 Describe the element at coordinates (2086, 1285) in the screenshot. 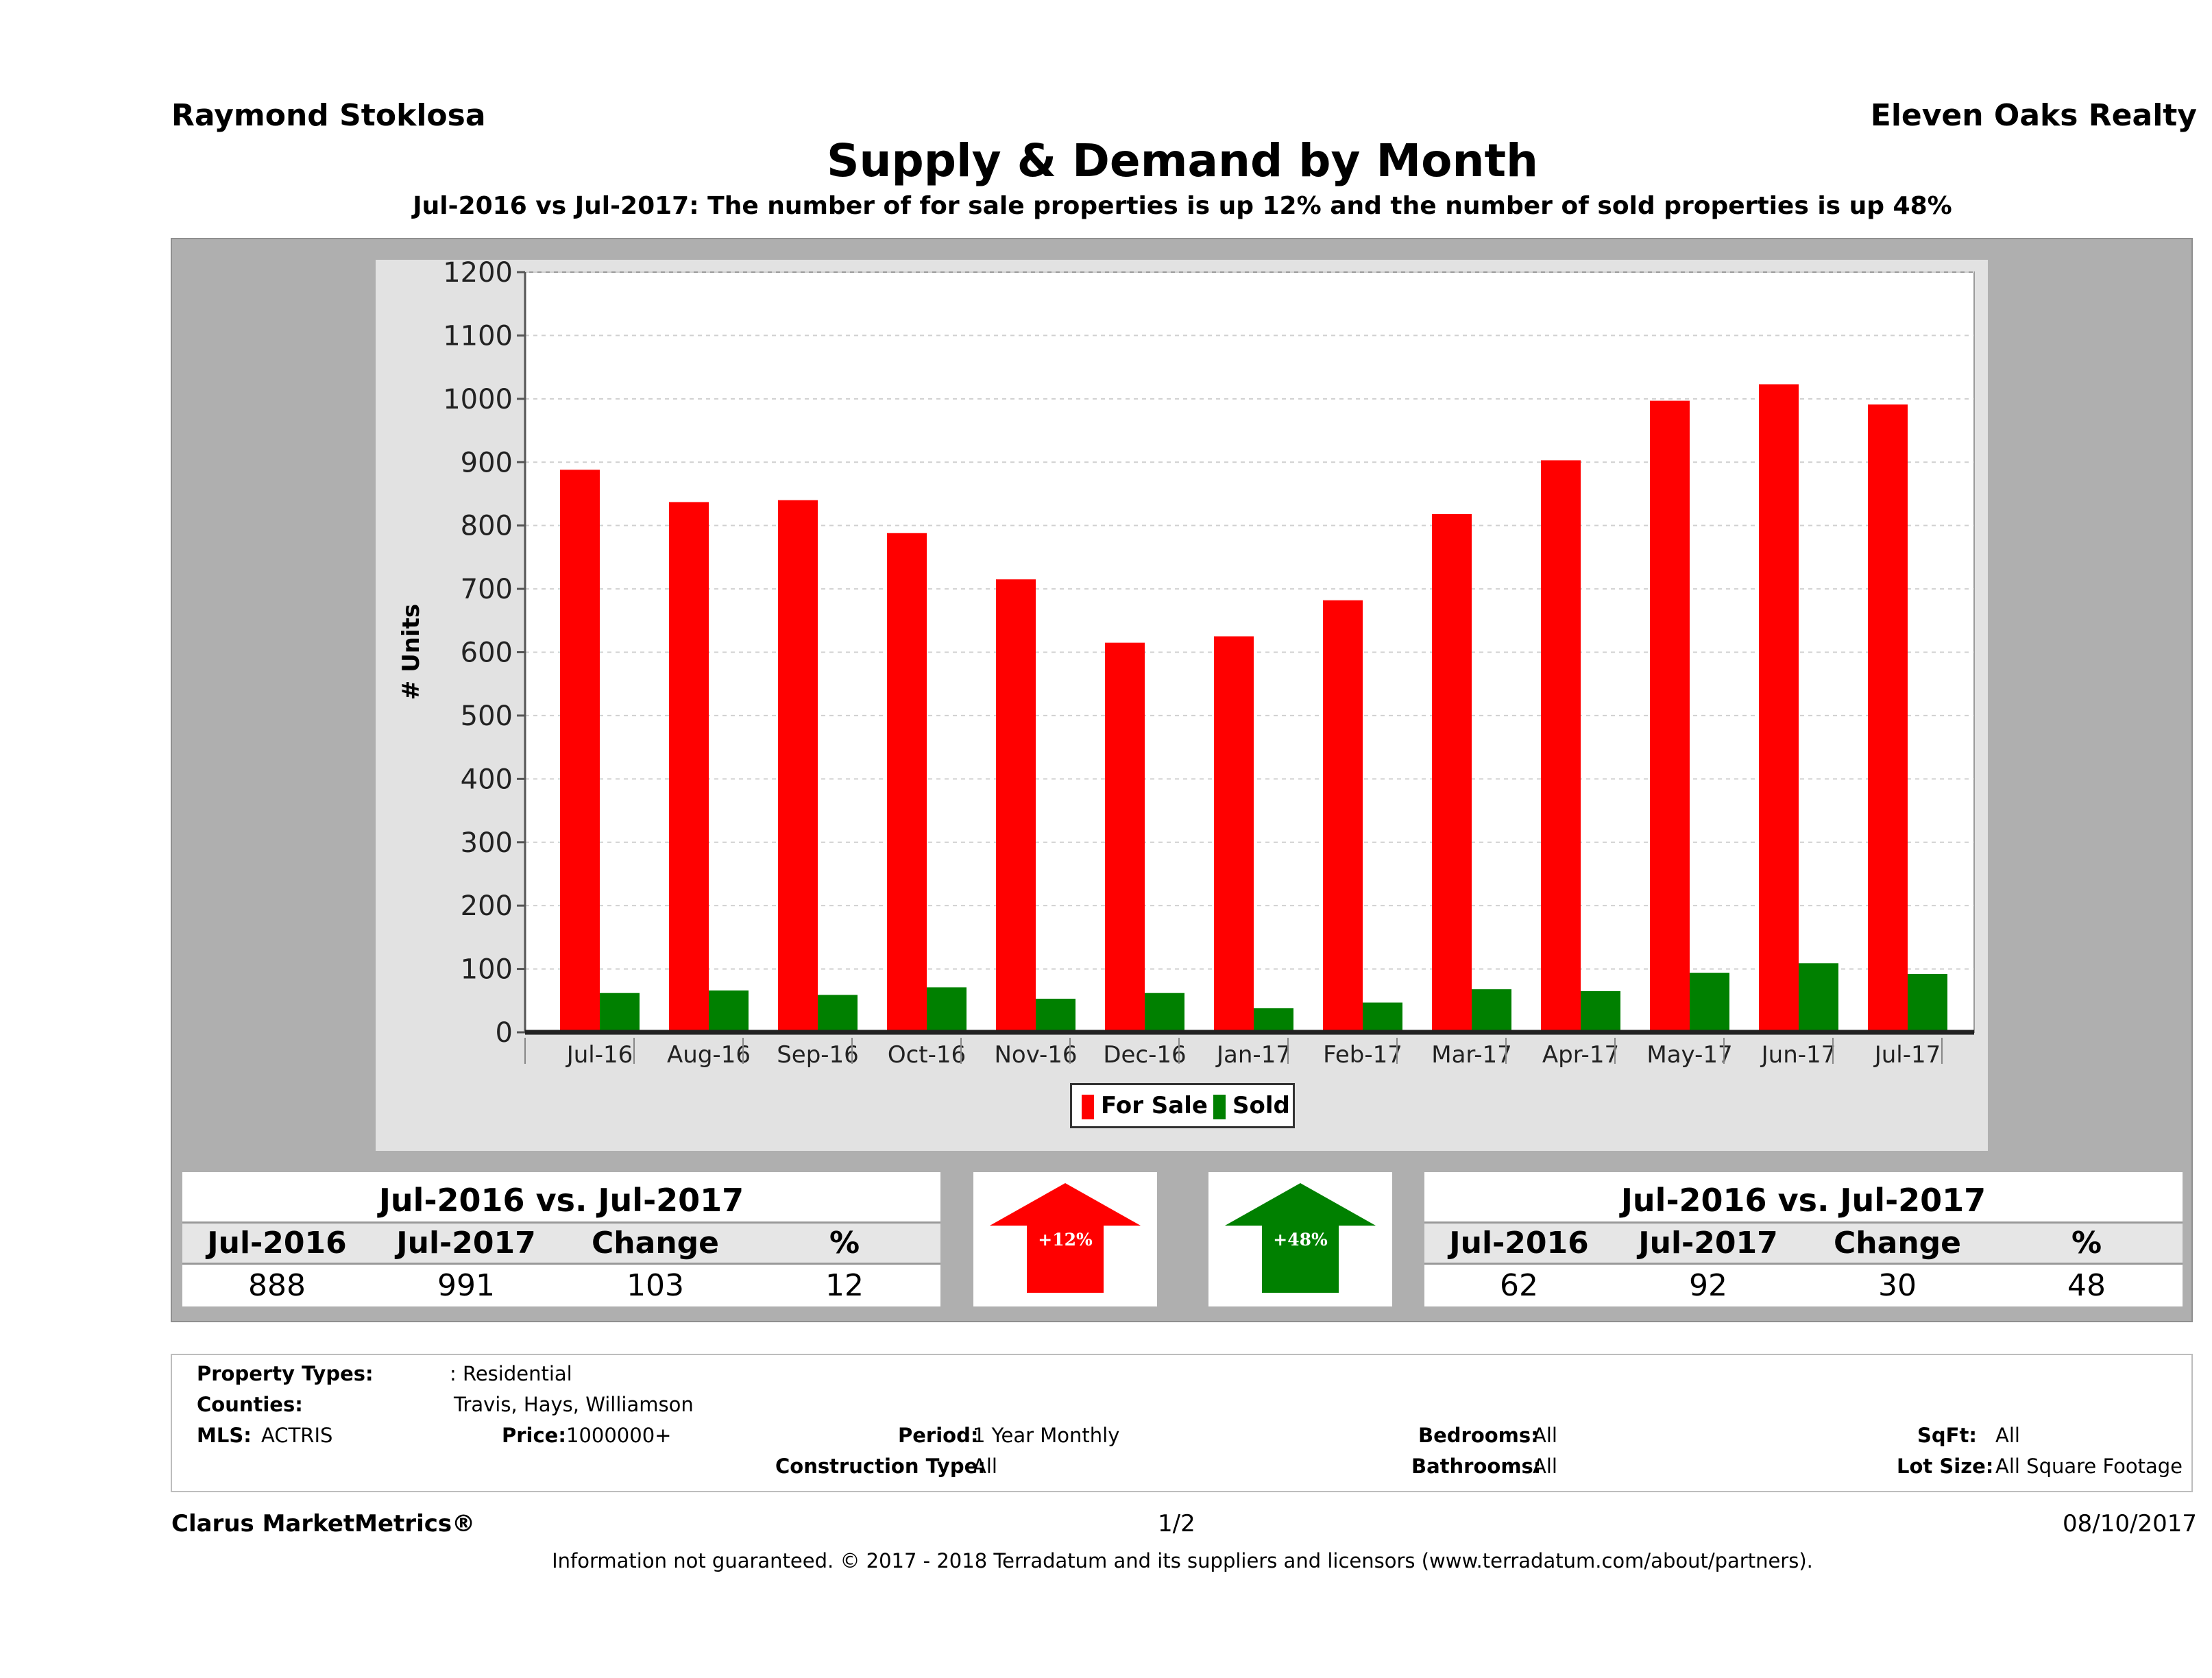

I see `sold-value-pct: 48` at that location.